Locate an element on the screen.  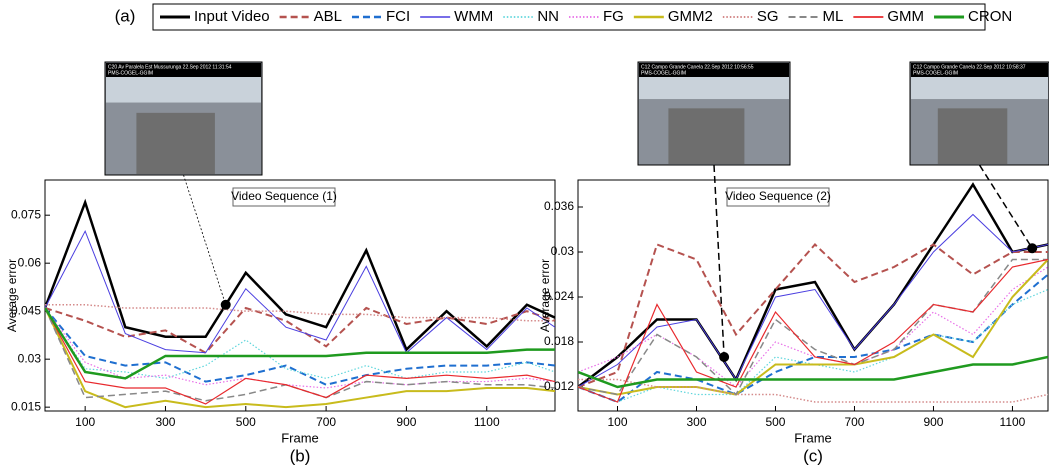
figure-label: (a) is located at coordinates (125, 15).